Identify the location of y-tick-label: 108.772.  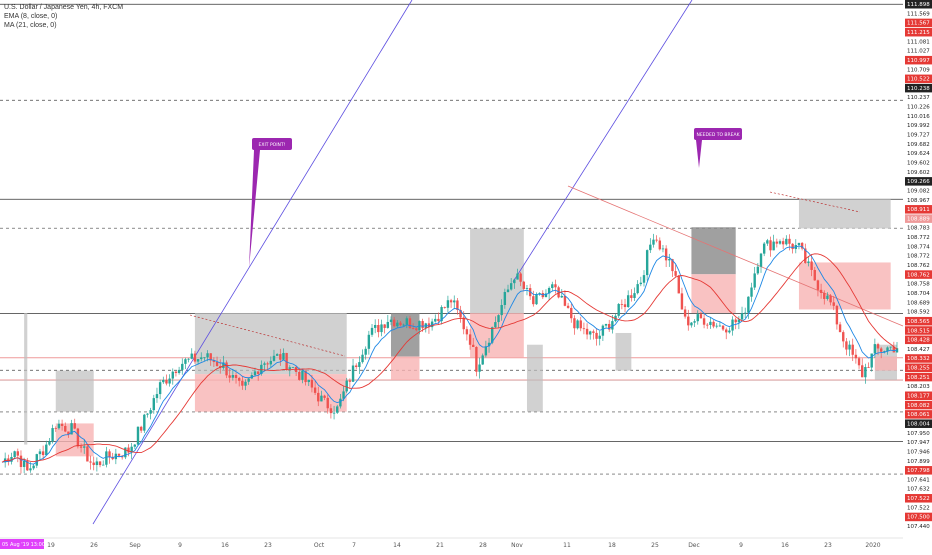
(918, 257).